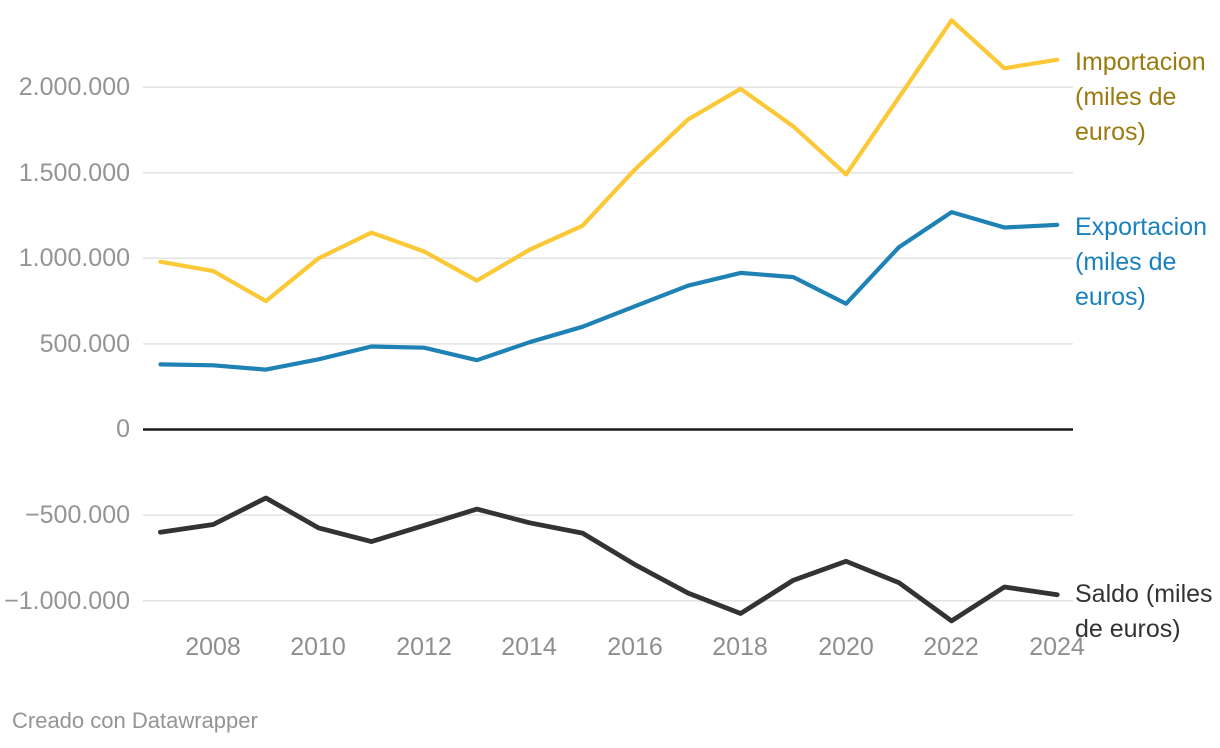 The width and height of the screenshot is (1220, 748). Describe the element at coordinates (608, 559) in the screenshot. I see `series-line-saldo` at that location.